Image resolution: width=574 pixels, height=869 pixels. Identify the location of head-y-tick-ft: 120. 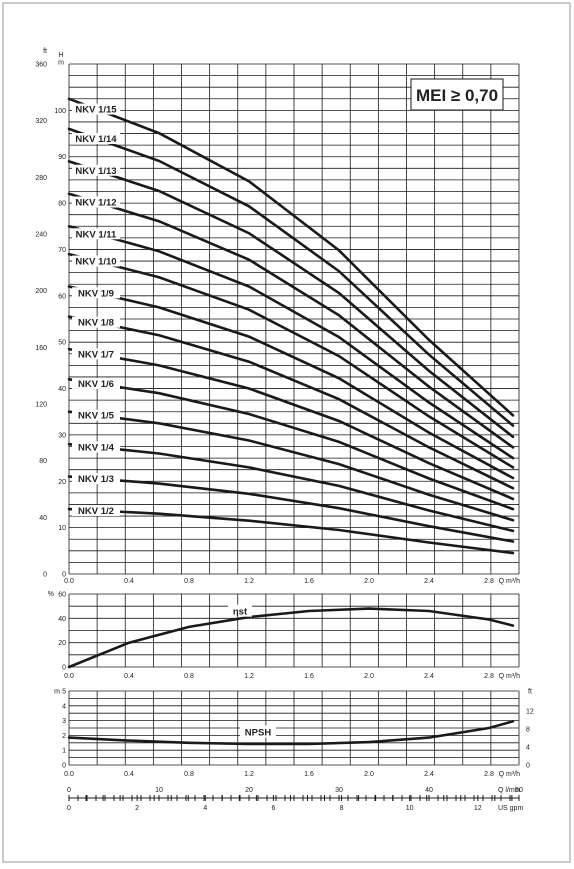
(41, 405).